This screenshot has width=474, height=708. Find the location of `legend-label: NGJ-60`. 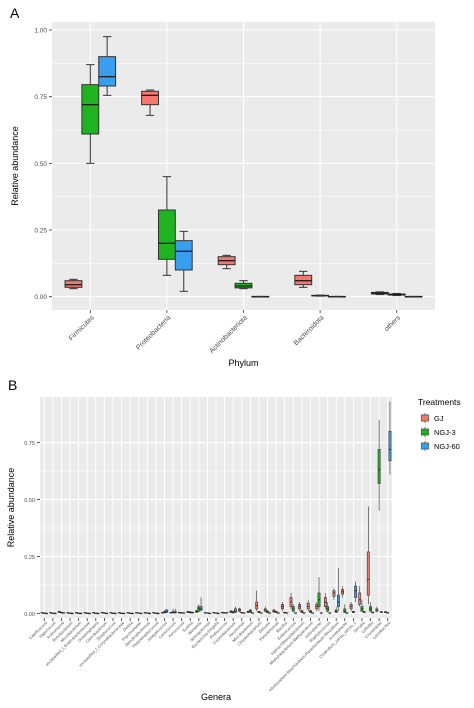

legend-label: NGJ-60 is located at coordinates (447, 446).